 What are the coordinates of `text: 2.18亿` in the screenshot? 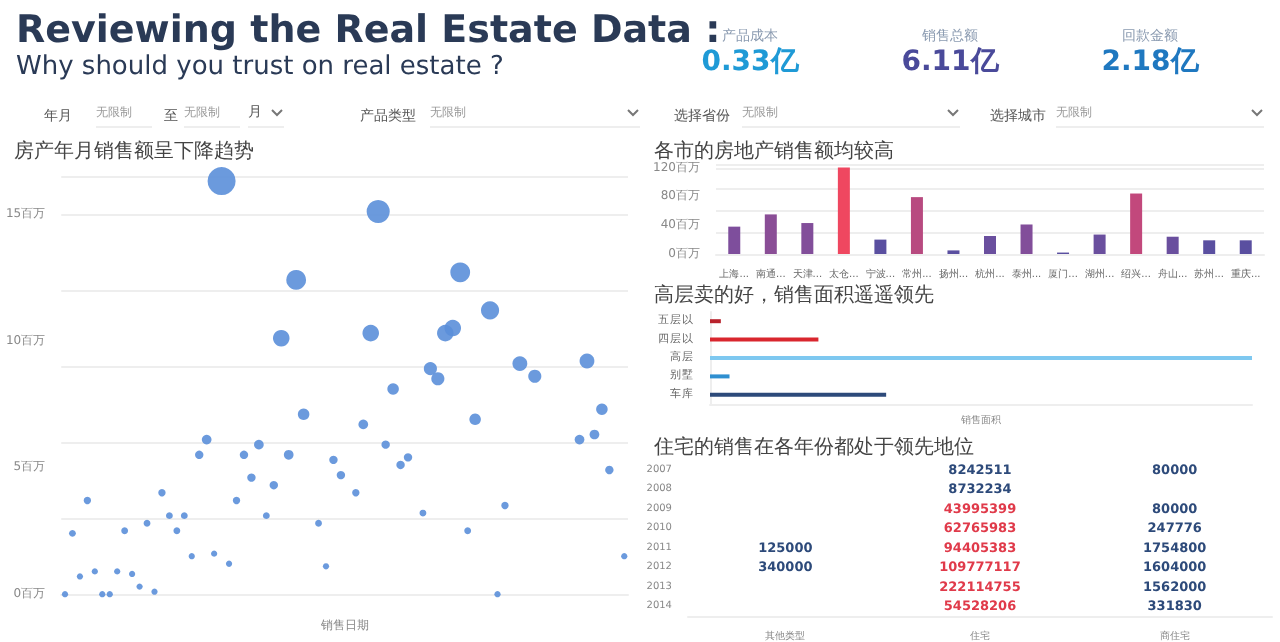 It's located at (1150, 62).